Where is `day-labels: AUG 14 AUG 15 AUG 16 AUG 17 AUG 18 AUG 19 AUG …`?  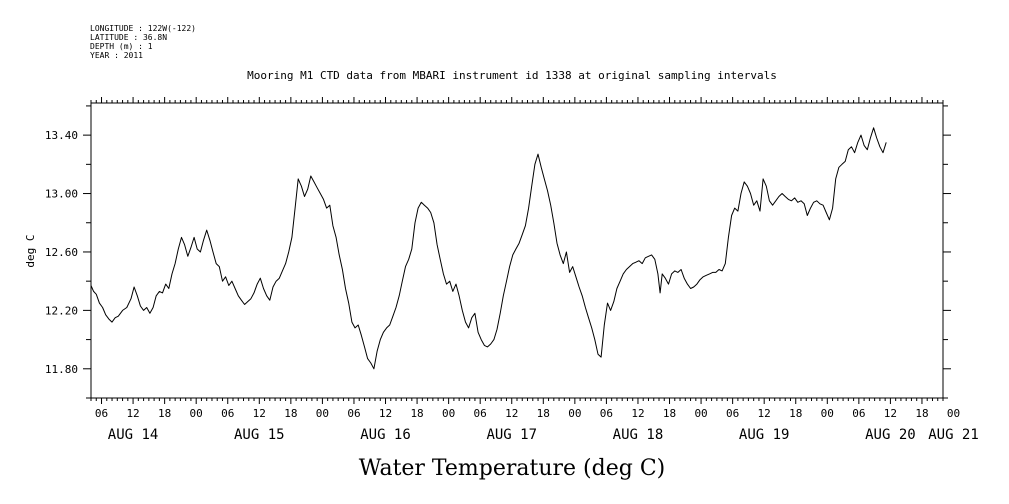
day-labels: AUG 14 AUG 15 AUG 16 AUG 17 AUG 18 AUG 19 AUG … is located at coordinates (543, 435).